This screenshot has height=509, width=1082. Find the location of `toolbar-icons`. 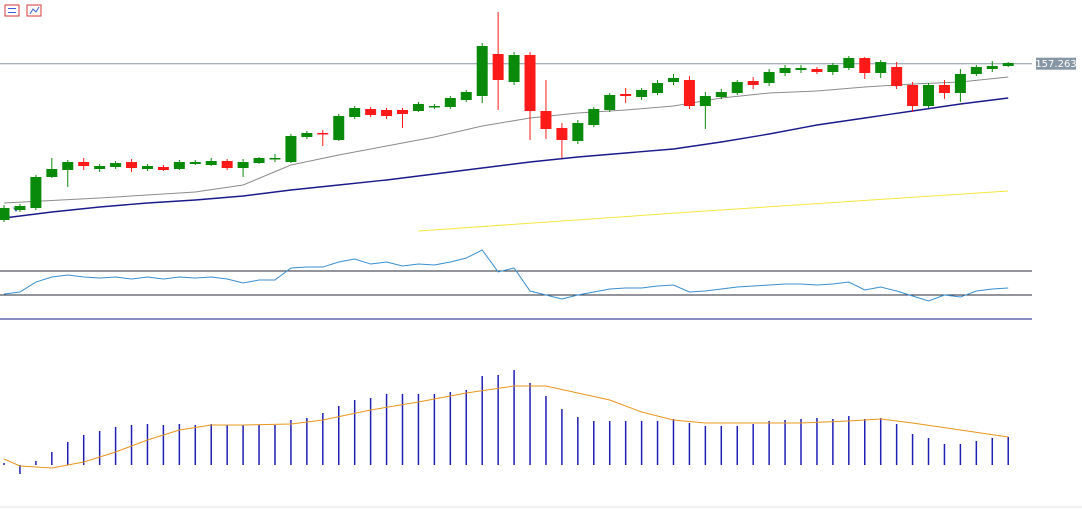

toolbar-icons is located at coordinates (23, 10).